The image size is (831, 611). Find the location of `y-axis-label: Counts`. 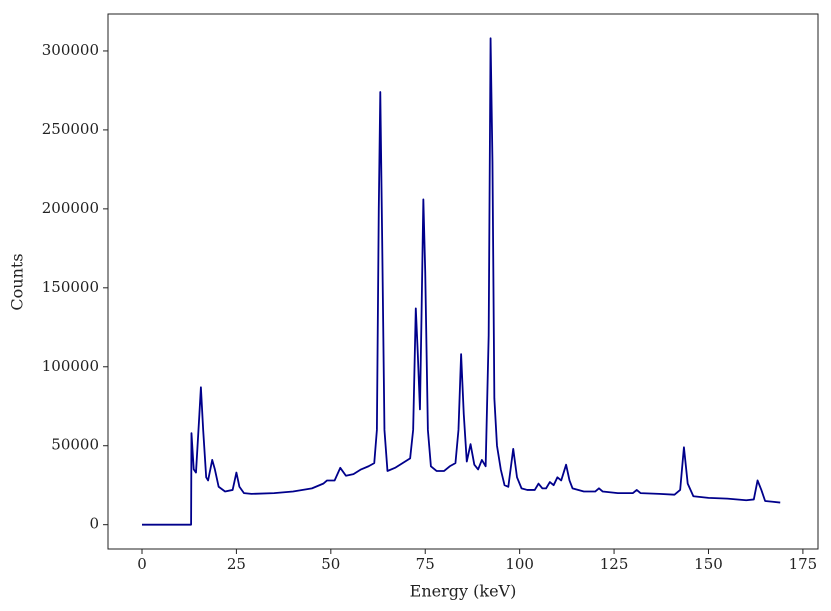

y-axis-label: Counts is located at coordinates (17, 281).